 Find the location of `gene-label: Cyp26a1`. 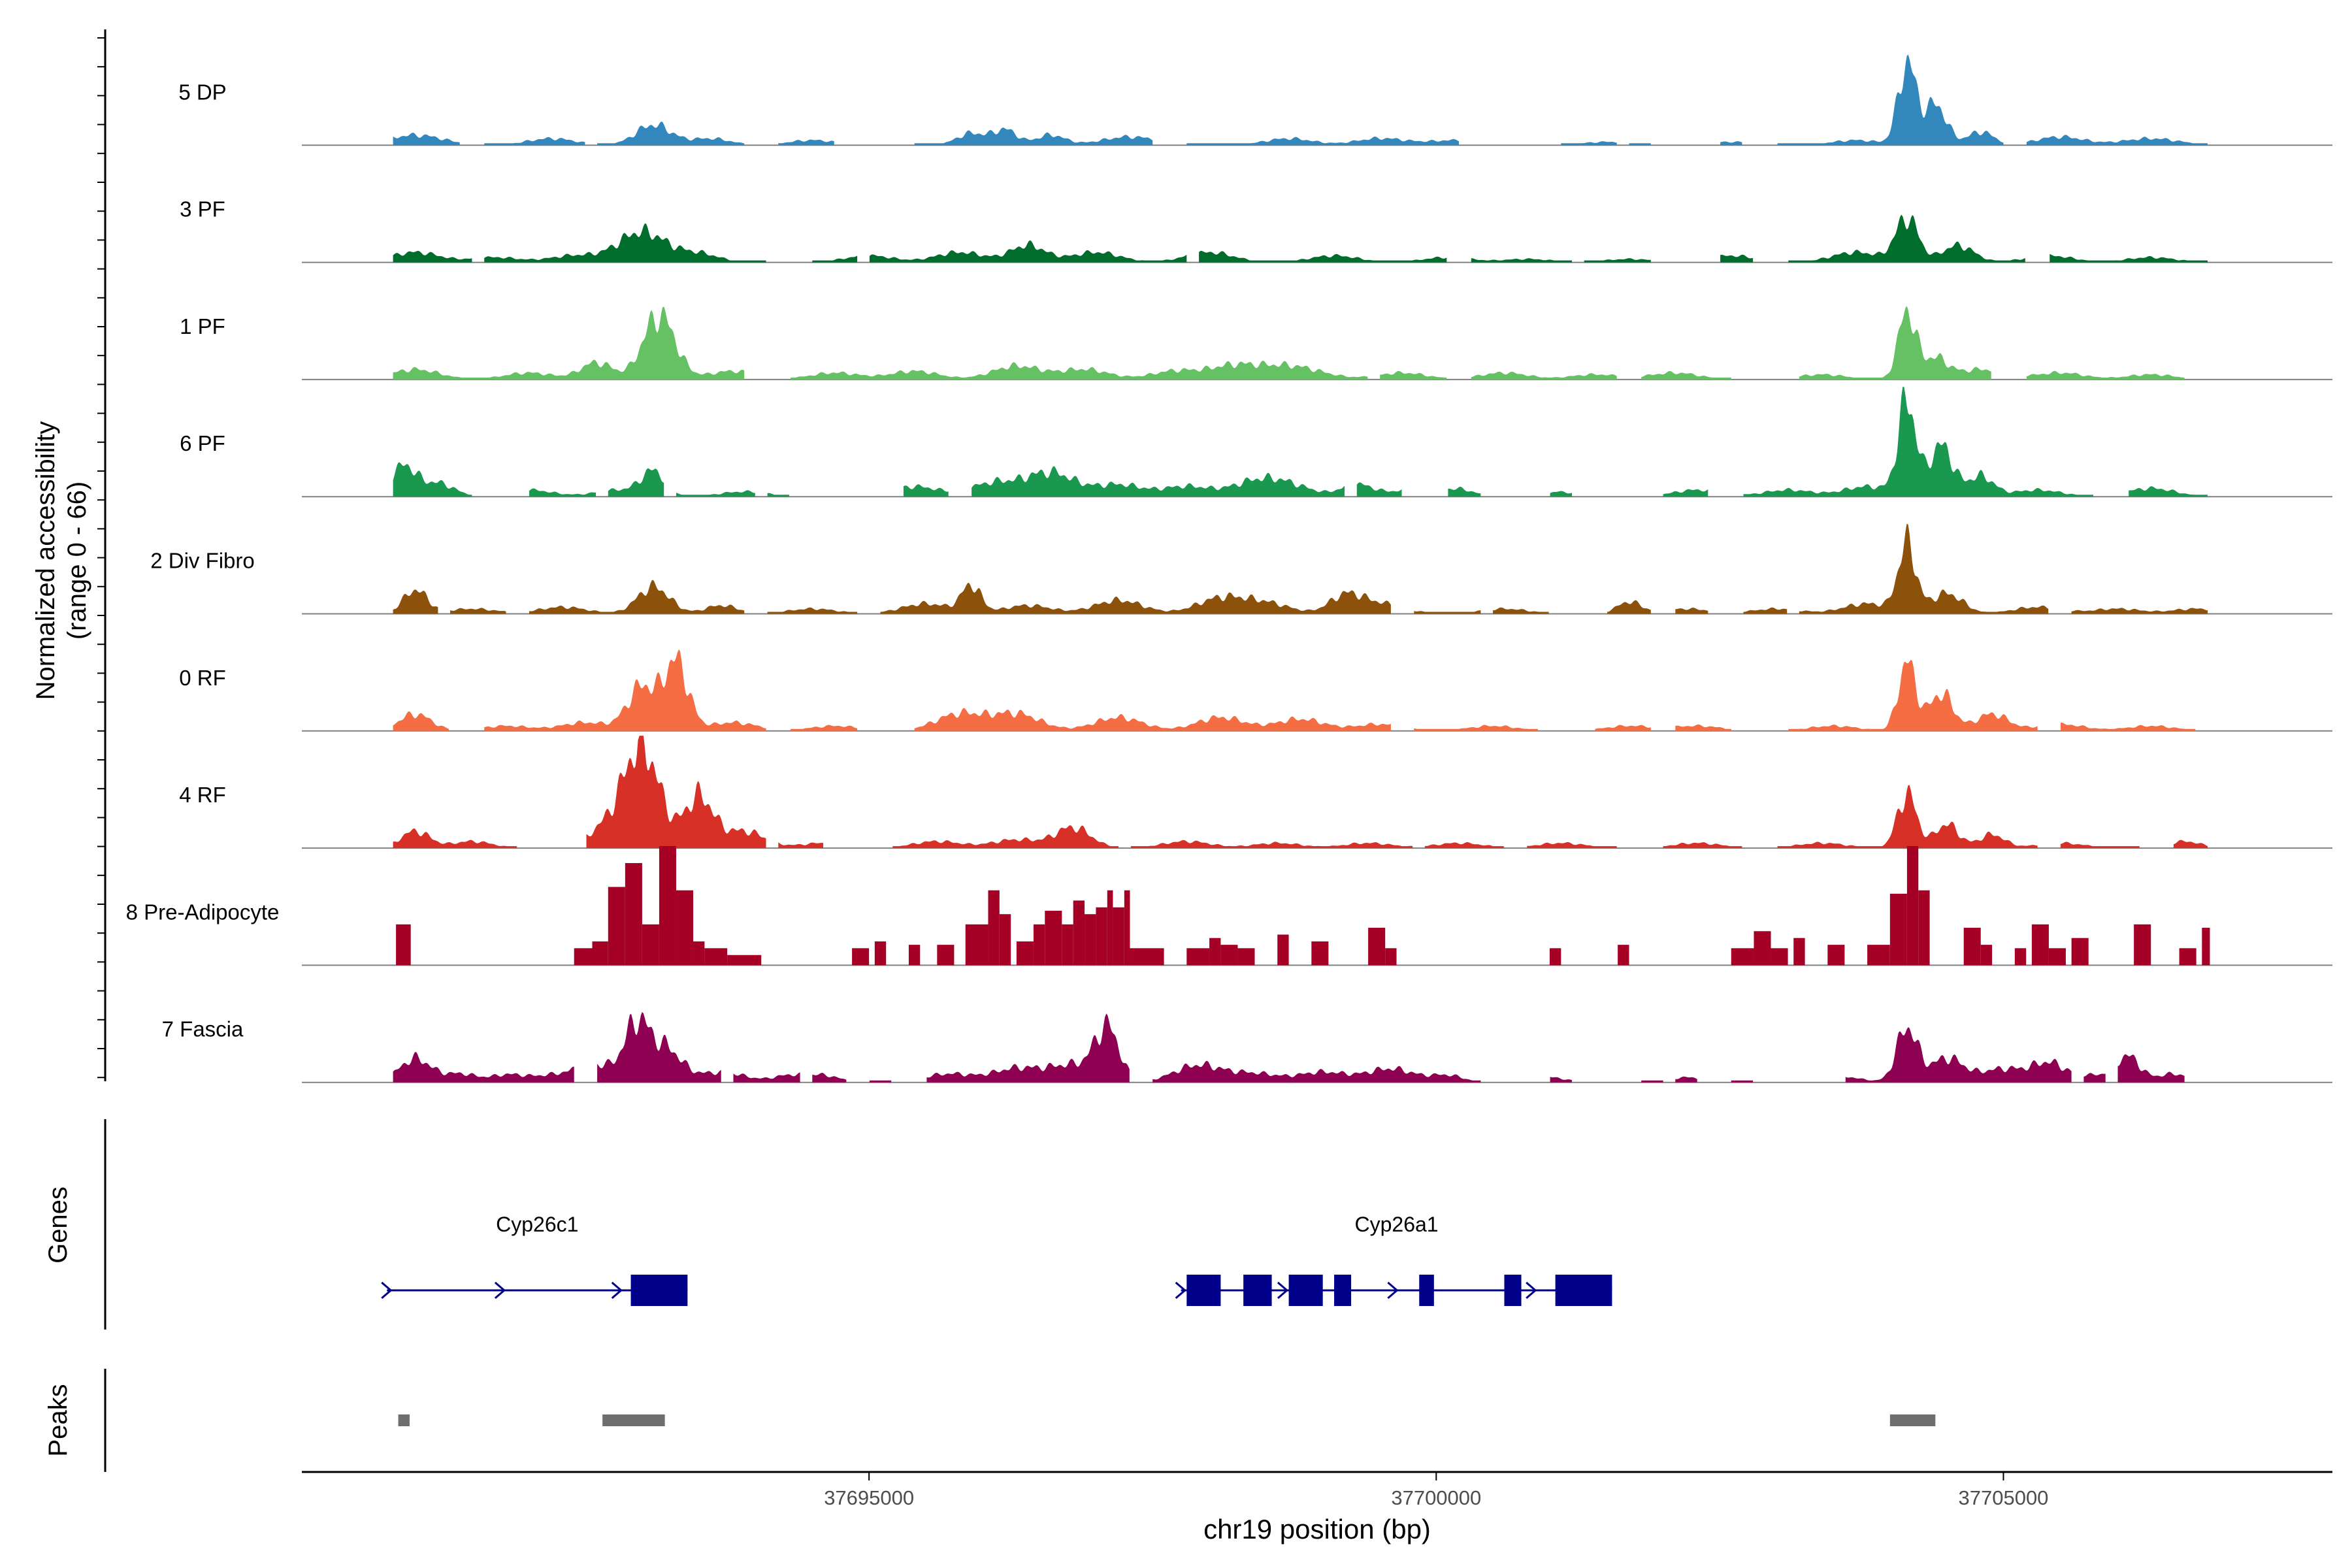

gene-label: Cyp26a1 is located at coordinates (1396, 1224).